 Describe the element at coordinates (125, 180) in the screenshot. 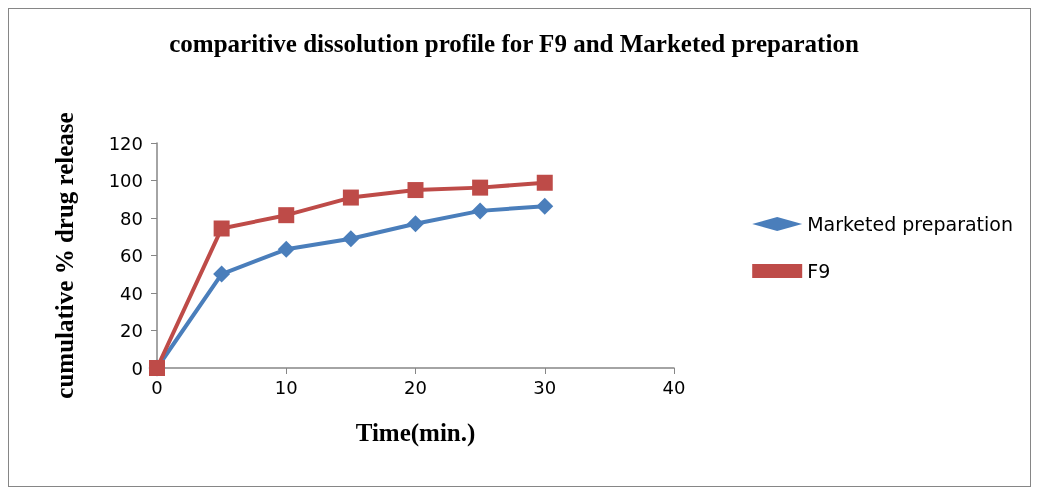

I see `y-tick-label: 100` at that location.